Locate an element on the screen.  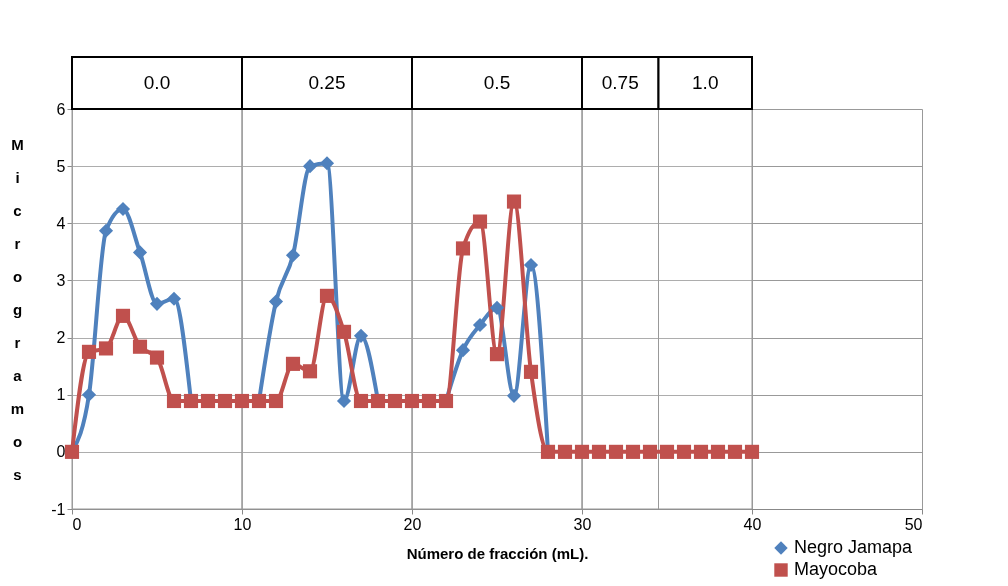
band-label: 0.75 is located at coordinates (620, 82).